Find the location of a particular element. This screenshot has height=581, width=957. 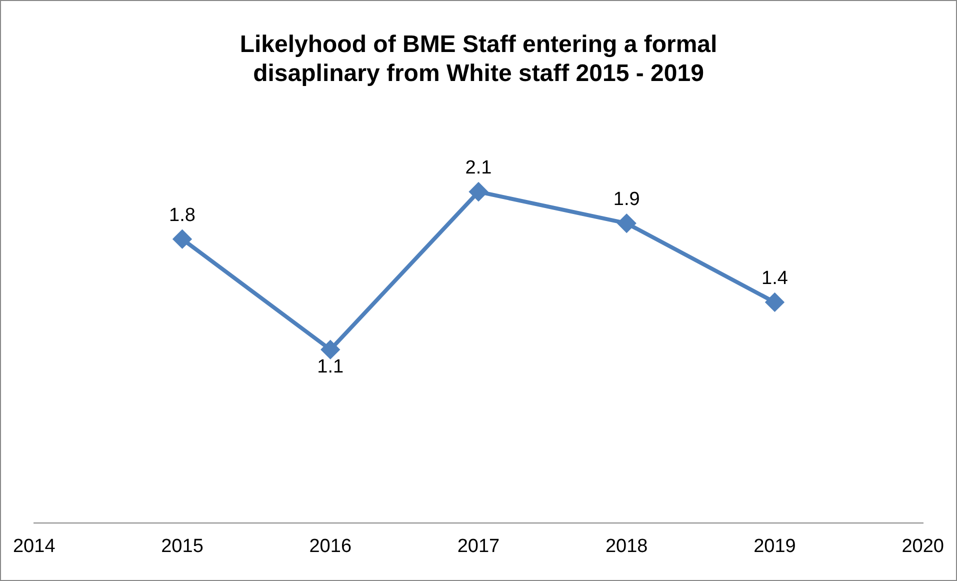

x-tick-label: 2019 is located at coordinates (775, 546).